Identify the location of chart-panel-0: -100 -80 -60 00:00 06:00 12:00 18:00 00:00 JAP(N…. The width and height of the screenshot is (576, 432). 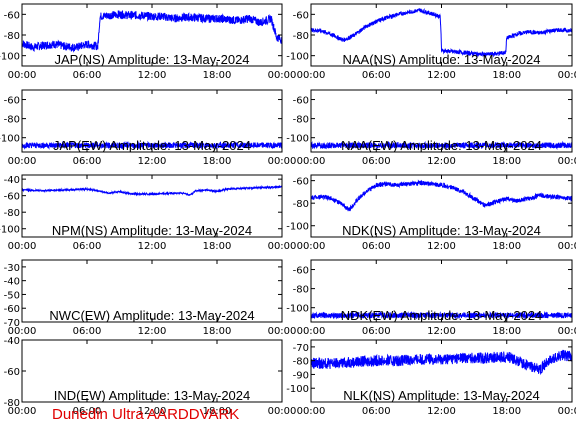
(148, 42).